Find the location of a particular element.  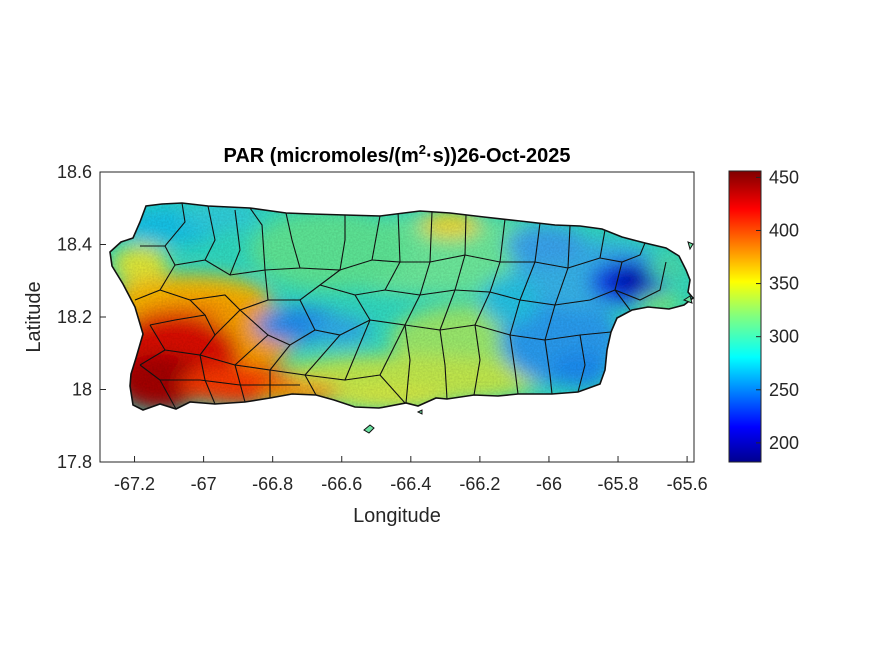

y-axis: 18.6 18.4 18.2 18 17.8 is located at coordinates (81, 317).